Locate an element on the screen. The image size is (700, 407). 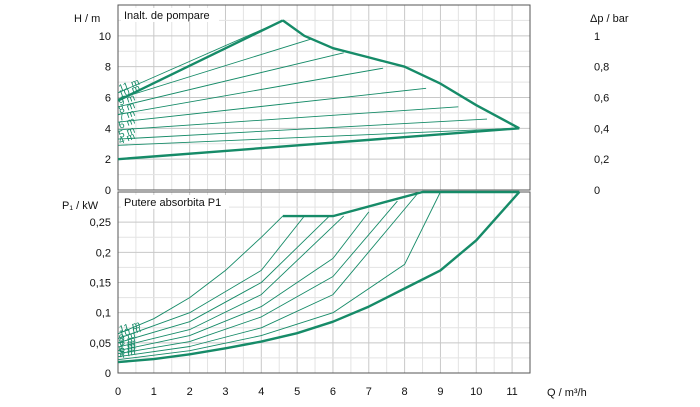
power-label-11m: 11 m is located at coordinates (130, 327).